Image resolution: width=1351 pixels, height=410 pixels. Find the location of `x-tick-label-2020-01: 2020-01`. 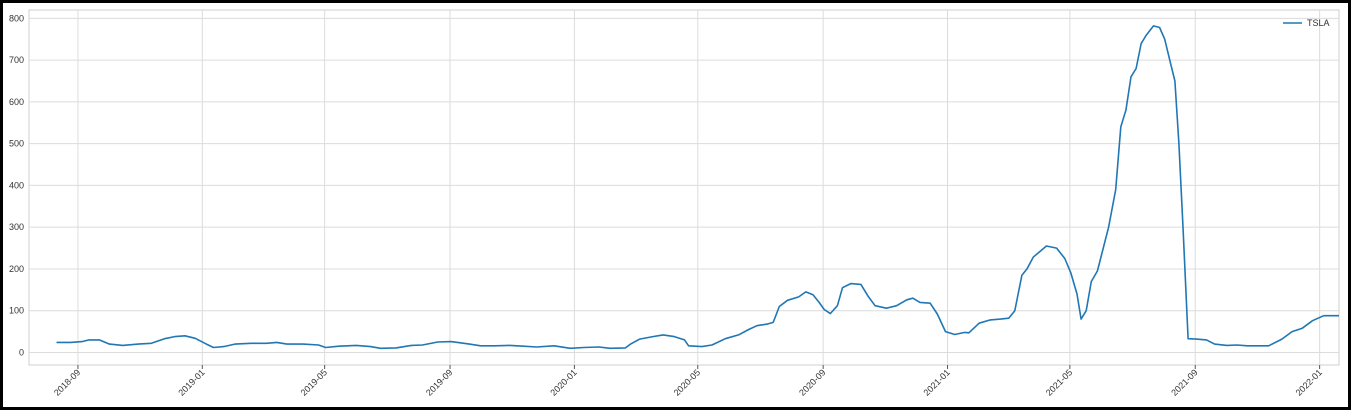

x-tick-label-2020-01: 2020-01 is located at coordinates (563, 382).